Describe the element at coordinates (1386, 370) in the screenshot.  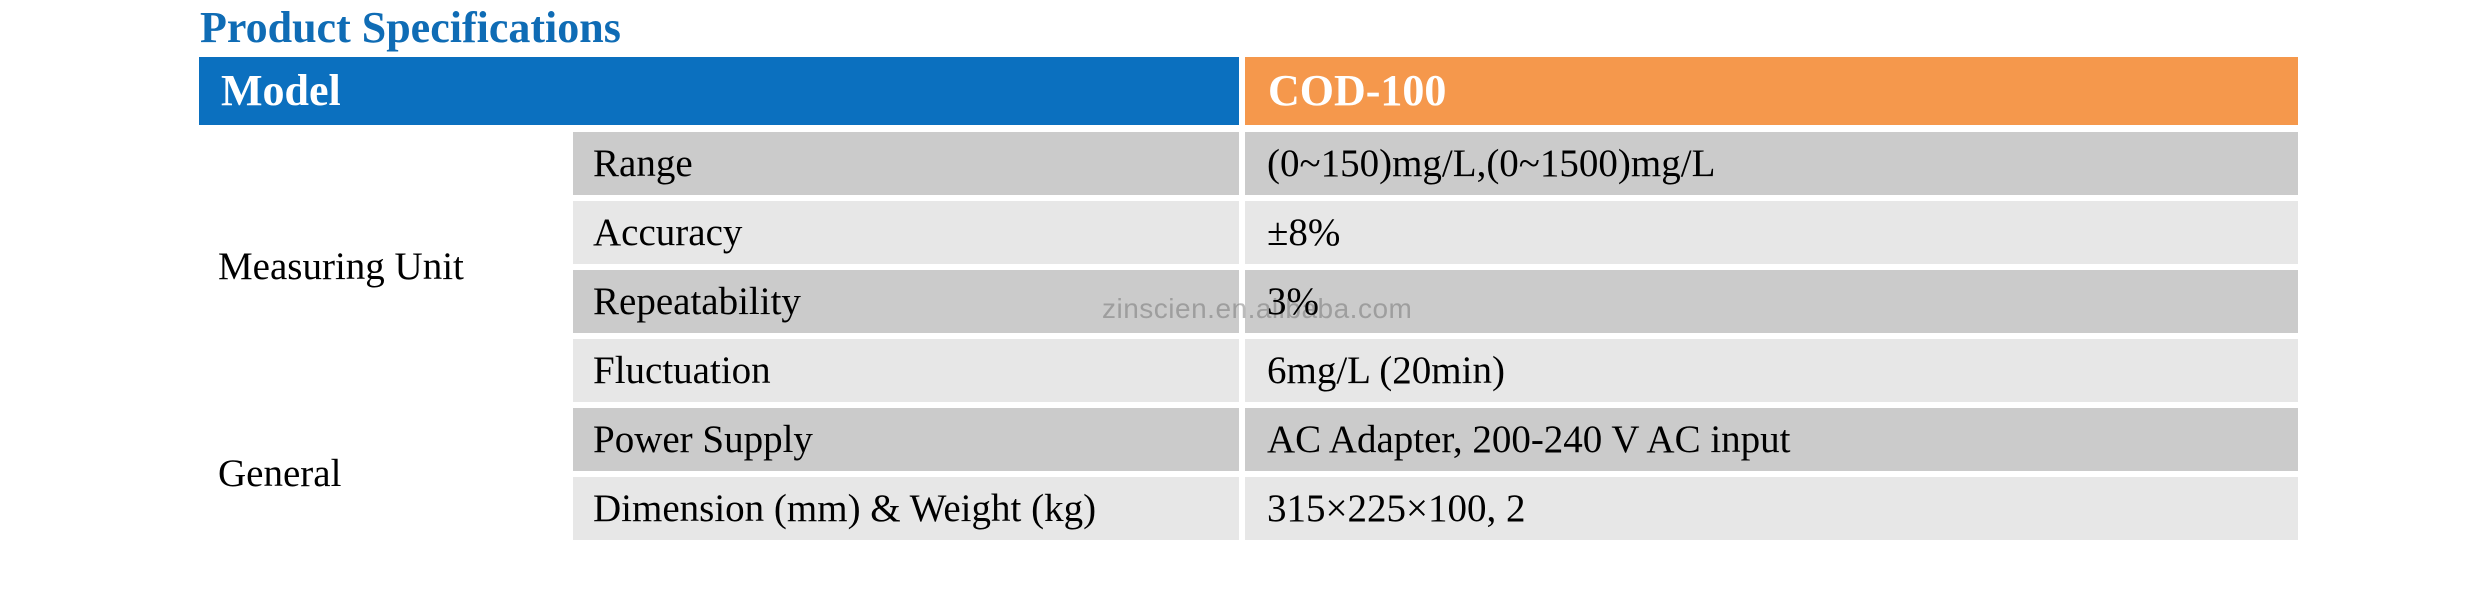
I see `value-text: 6mg/L (20min)` at that location.